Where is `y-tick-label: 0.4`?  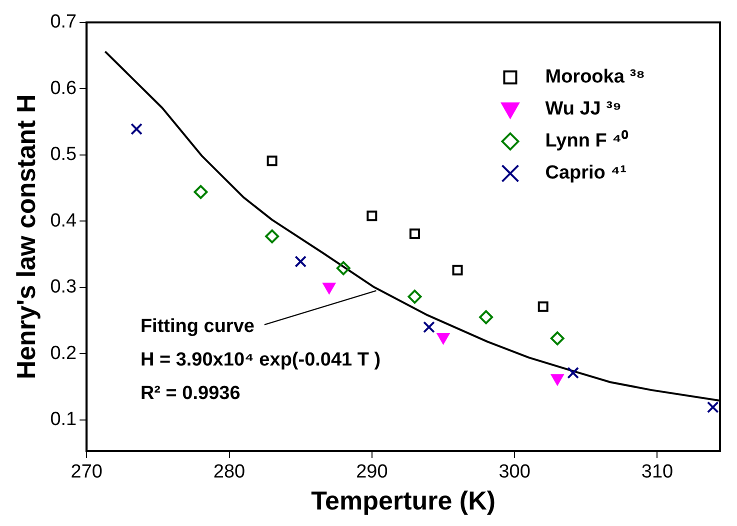
y-tick-label: 0.4 is located at coordinates (64, 221).